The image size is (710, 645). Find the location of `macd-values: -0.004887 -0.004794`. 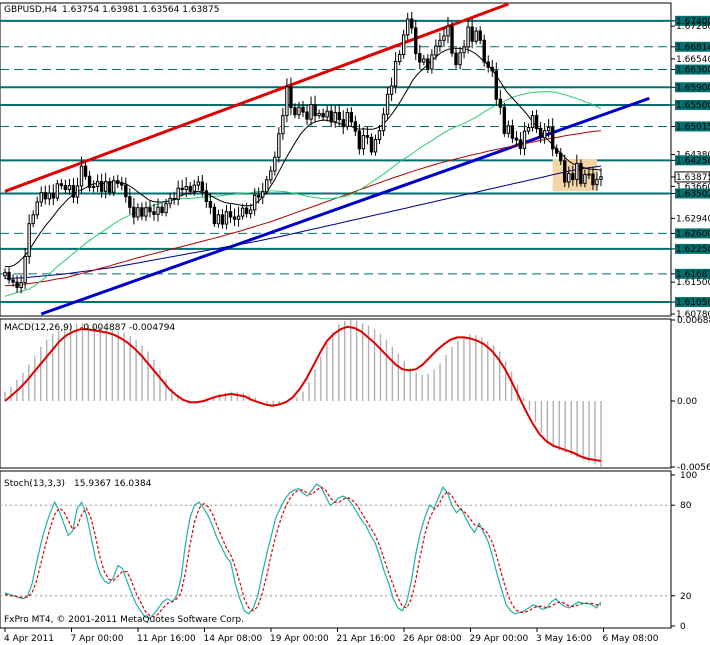

macd-values: -0.004887 -0.004794 is located at coordinates (128, 328).